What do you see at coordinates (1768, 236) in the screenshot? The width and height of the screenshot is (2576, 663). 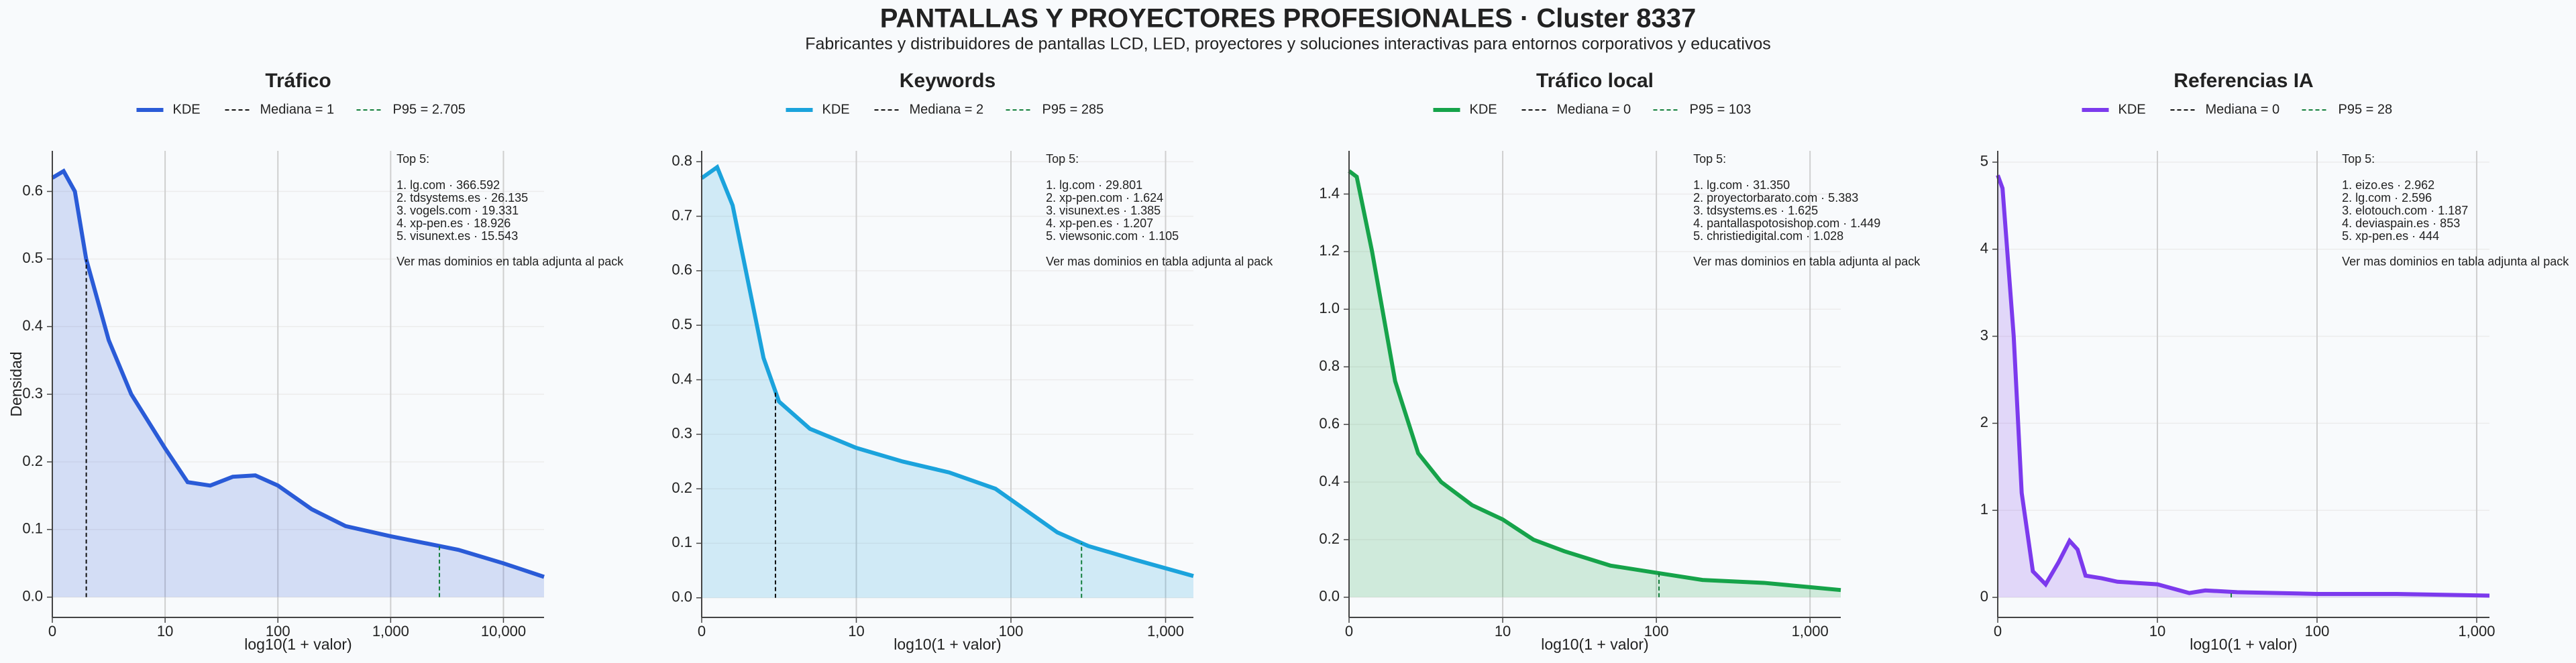 I see `annotation-line: 5. christiedigital.com · 1.028` at bounding box center [1768, 236].